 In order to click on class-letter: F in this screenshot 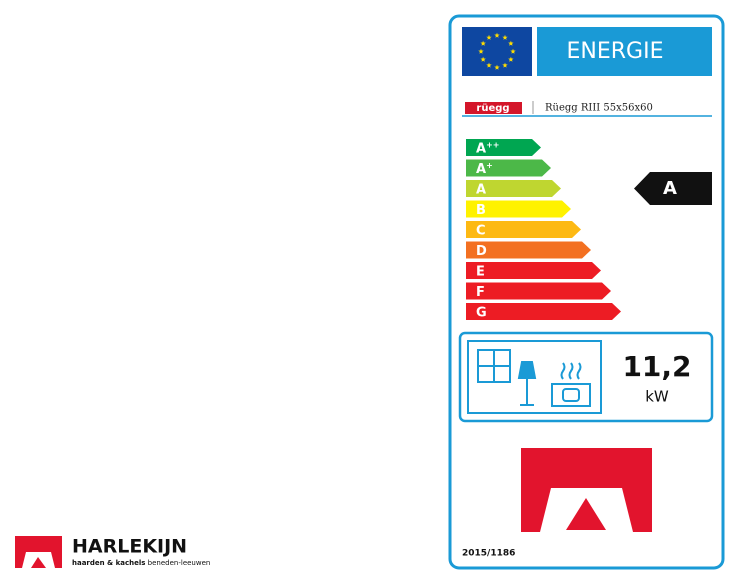, I will do `click(480, 292)`.